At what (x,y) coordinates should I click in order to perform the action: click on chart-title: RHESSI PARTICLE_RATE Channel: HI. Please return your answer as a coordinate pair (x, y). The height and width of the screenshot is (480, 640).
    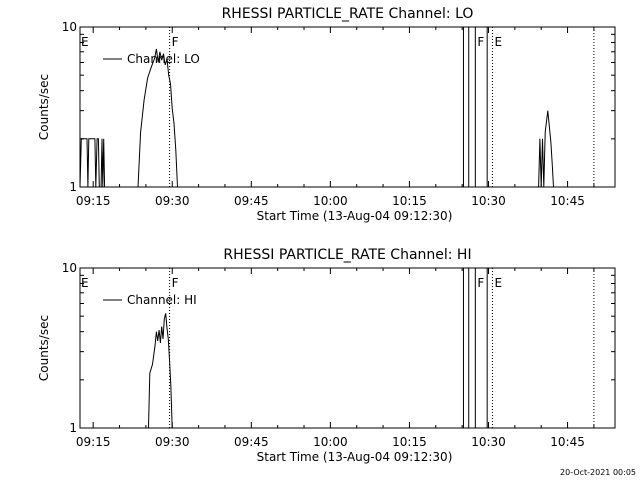
    Looking at the image, I should click on (347, 255).